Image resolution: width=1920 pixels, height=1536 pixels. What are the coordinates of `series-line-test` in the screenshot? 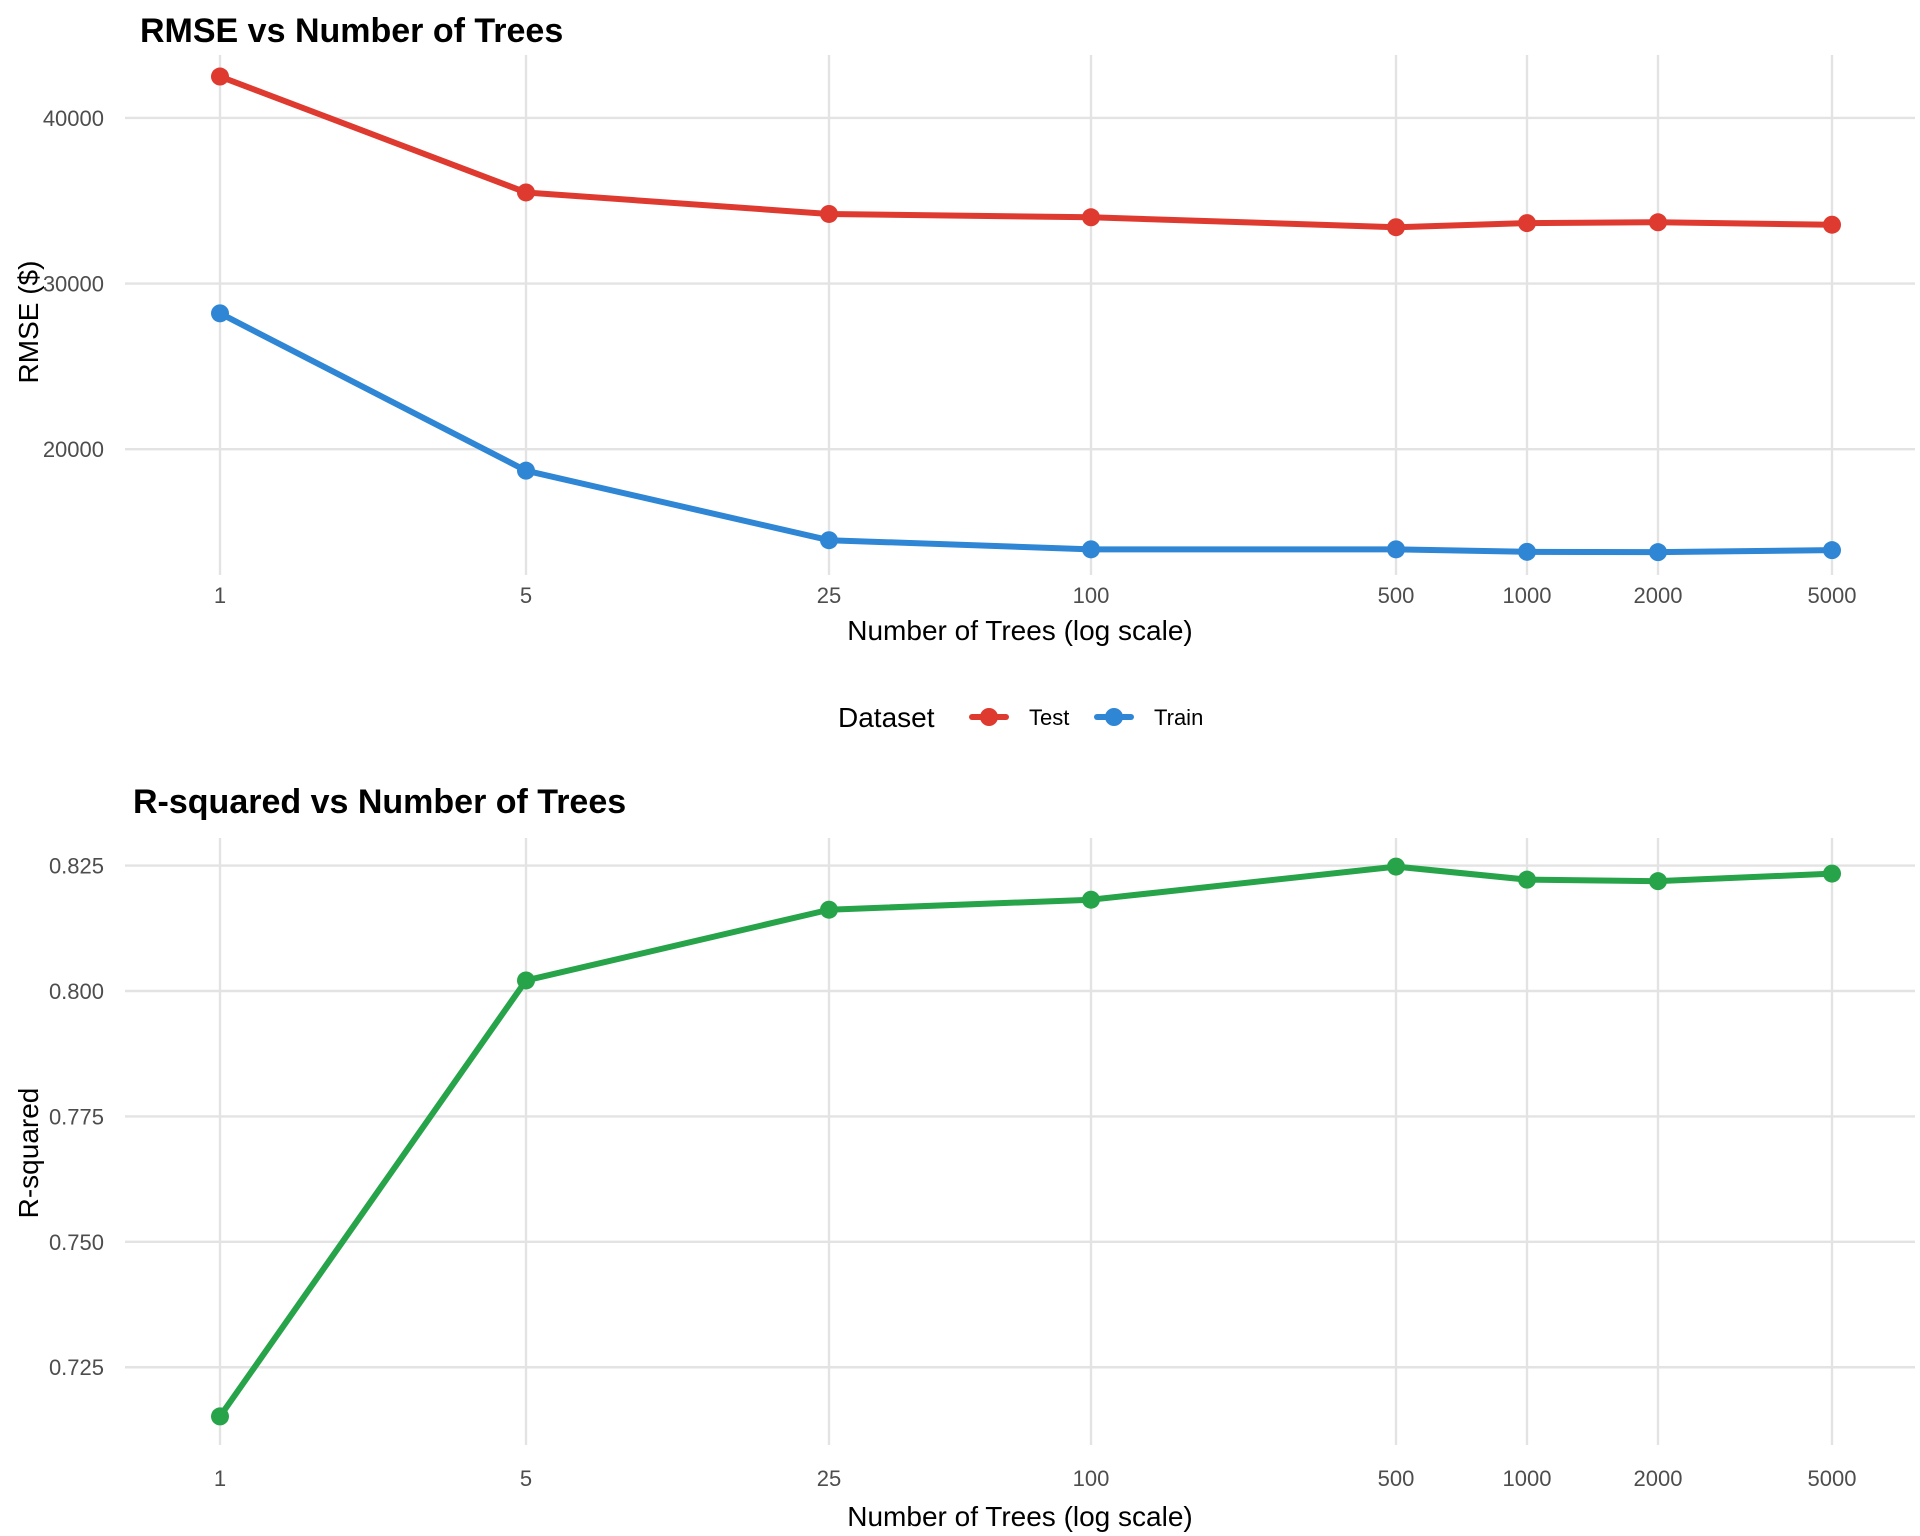 It's located at (1026, 152).